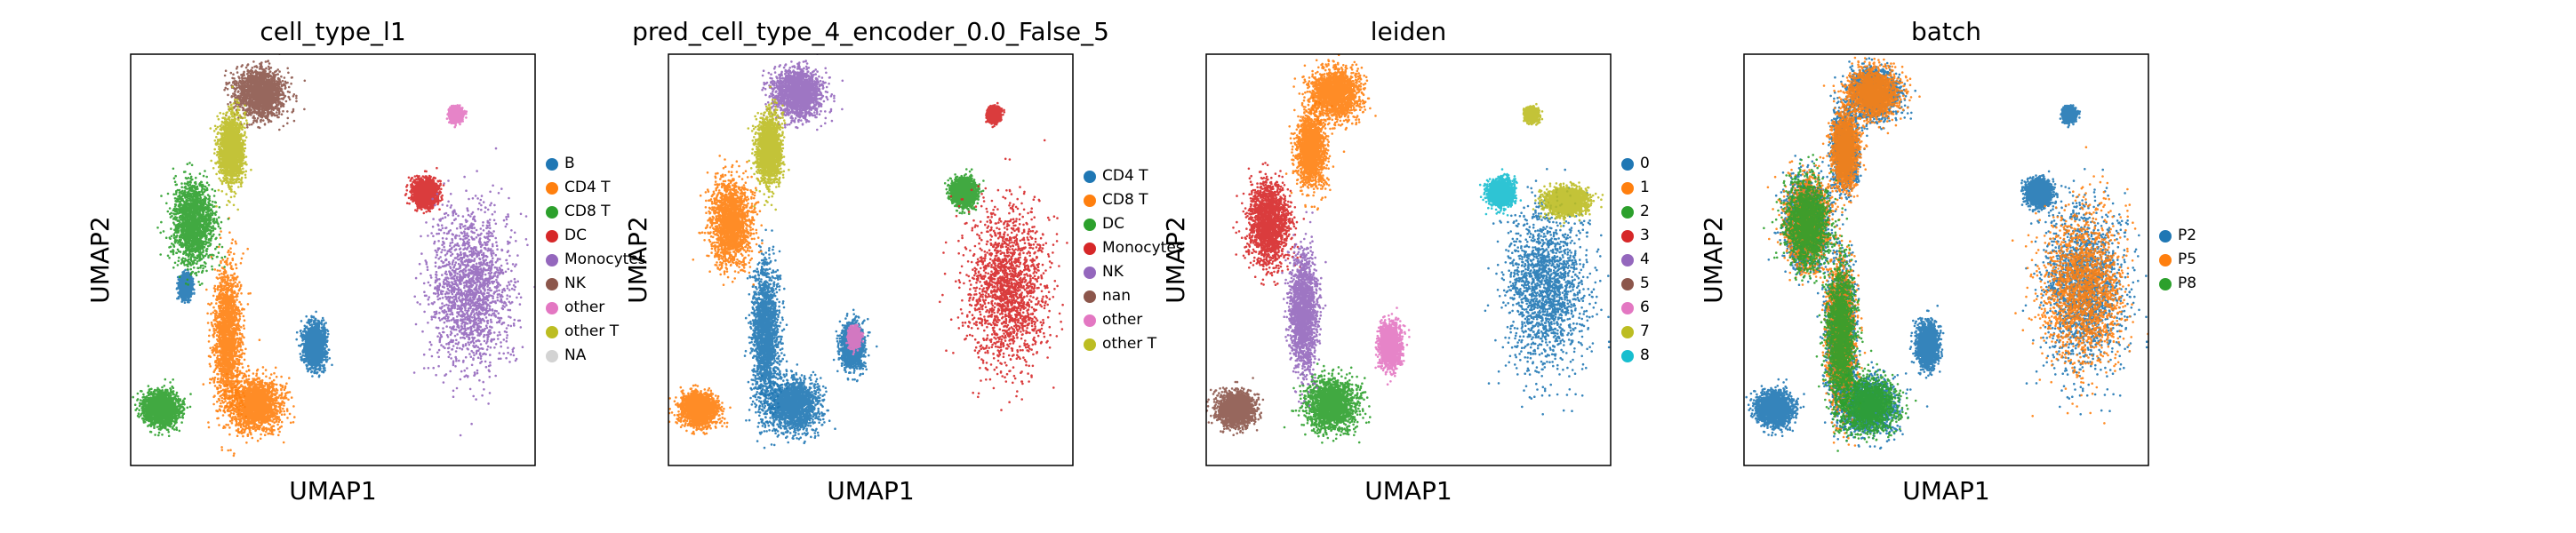  What do you see at coordinates (1645, 259) in the screenshot?
I see `legend-label: 4` at bounding box center [1645, 259].